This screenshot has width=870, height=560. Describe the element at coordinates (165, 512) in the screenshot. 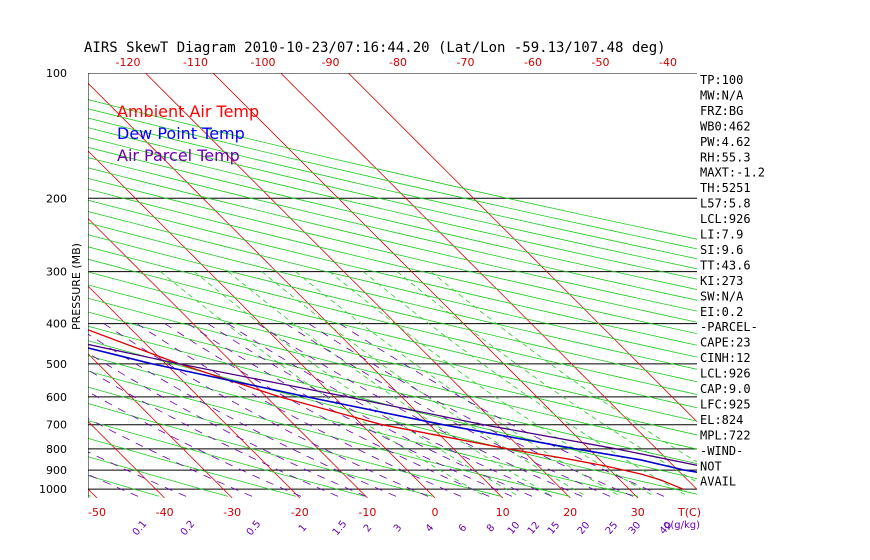

I see `bottom-tick-label: -40` at that location.